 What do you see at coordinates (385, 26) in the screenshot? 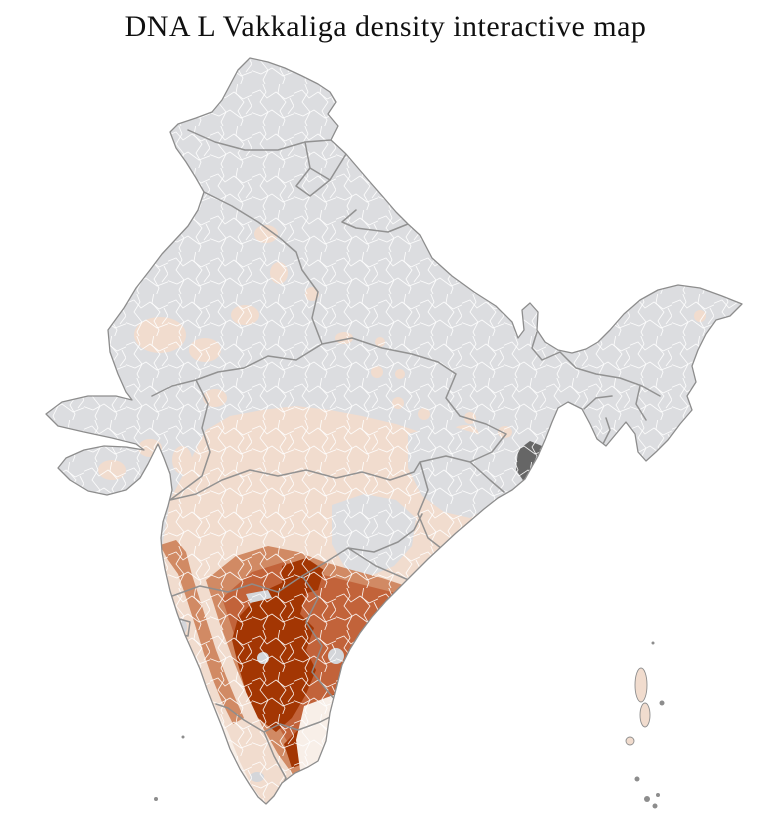
I see `page-title: DNA L Vakkaliga density interactive map` at bounding box center [385, 26].